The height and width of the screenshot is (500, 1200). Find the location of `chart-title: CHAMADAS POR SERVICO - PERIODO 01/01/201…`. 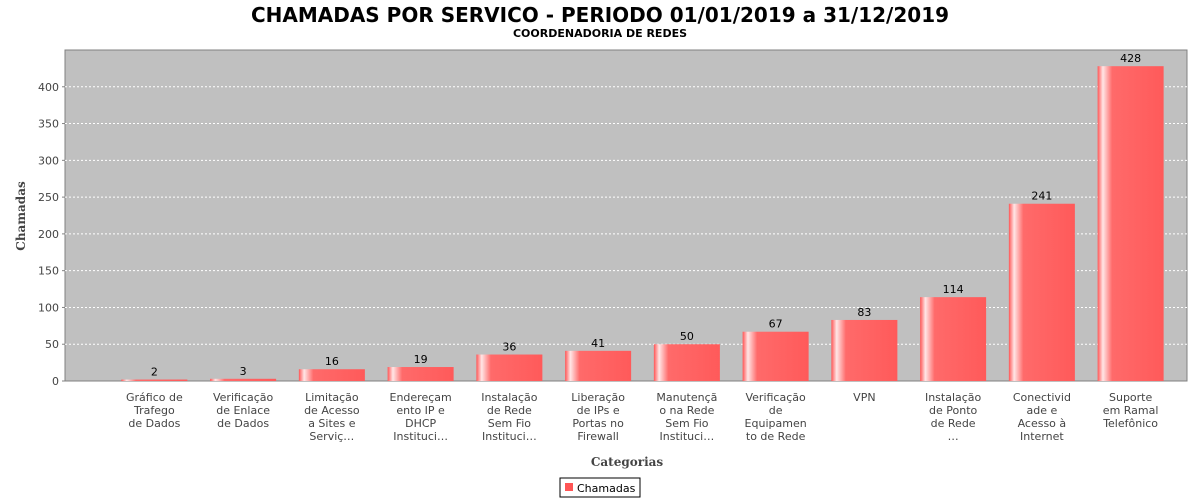

chart-title: CHAMADAS POR SERVICO - PERIODO 01/01/201… is located at coordinates (600, 15).